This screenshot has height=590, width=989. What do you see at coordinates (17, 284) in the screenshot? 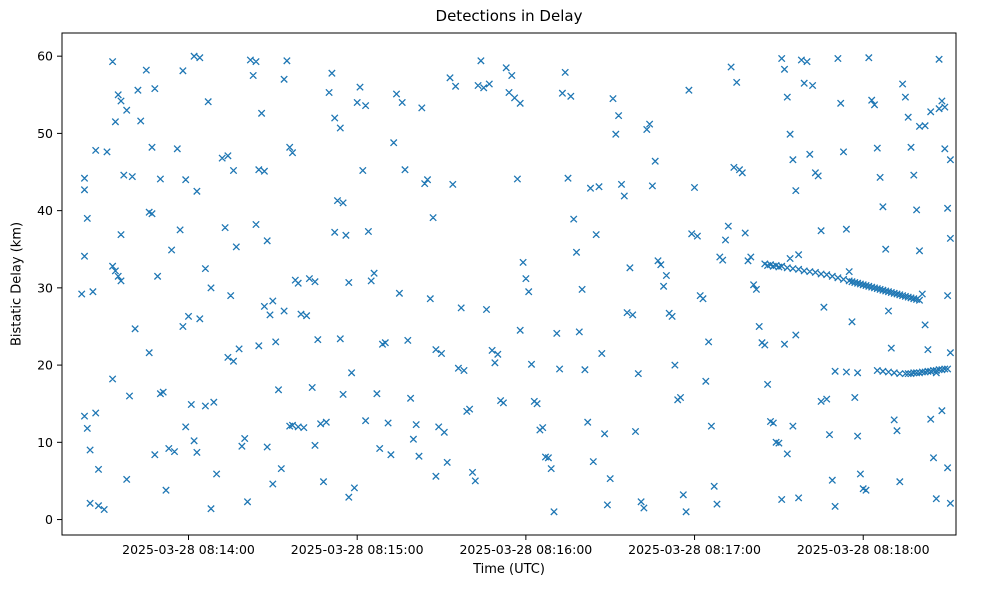
I see `y-axis-label: Bistatic Delay (km)` at bounding box center [17, 284].